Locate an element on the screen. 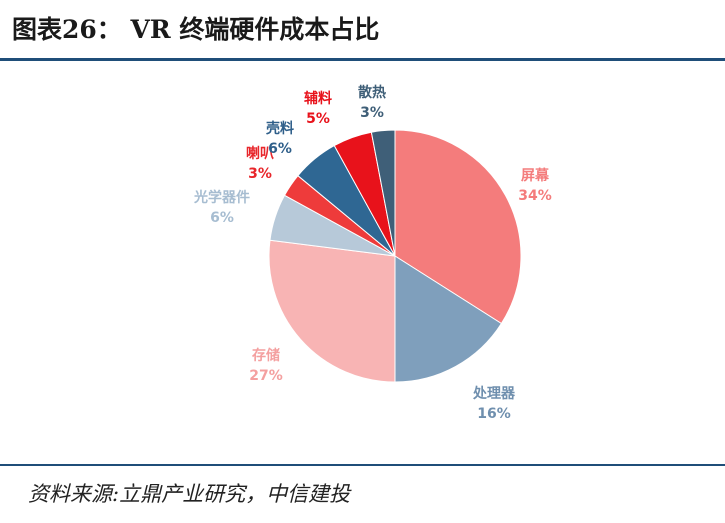 The width and height of the screenshot is (725, 523). slice-name-label: 存储 is located at coordinates (266, 355).